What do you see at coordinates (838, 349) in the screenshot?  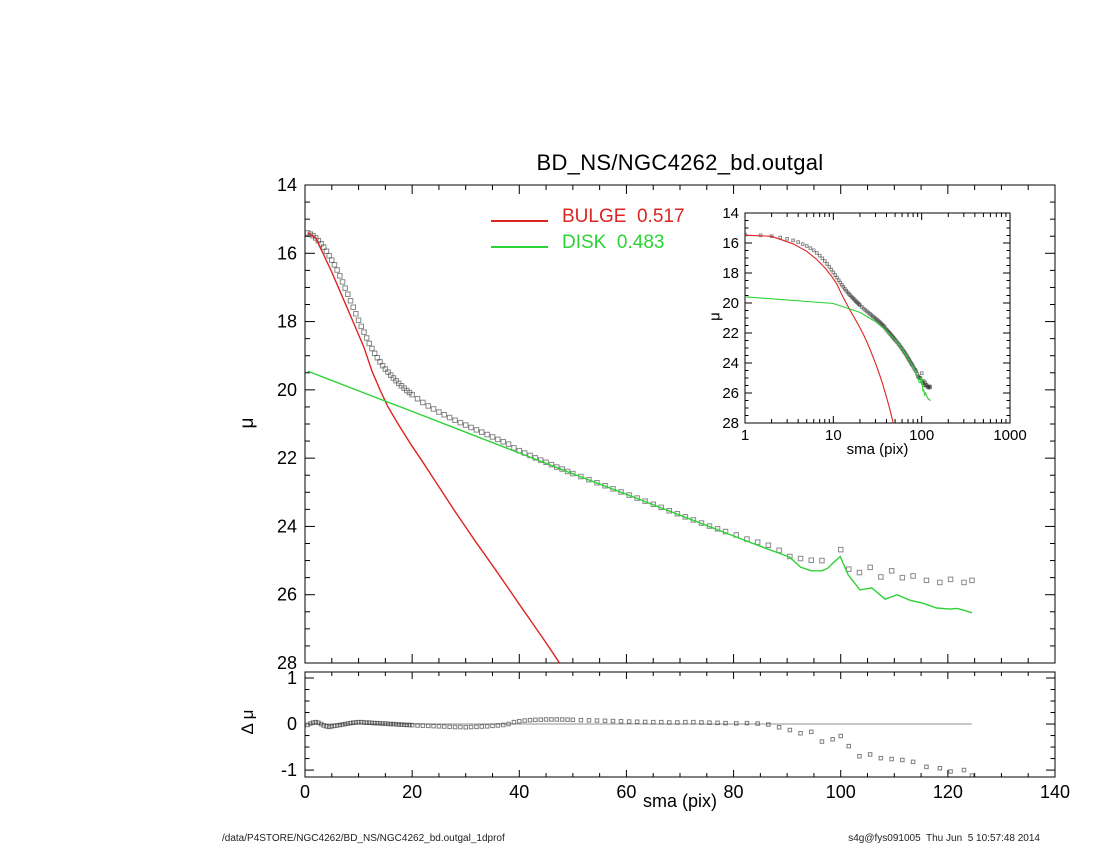 I see `disk-model-line` at bounding box center [838, 349].